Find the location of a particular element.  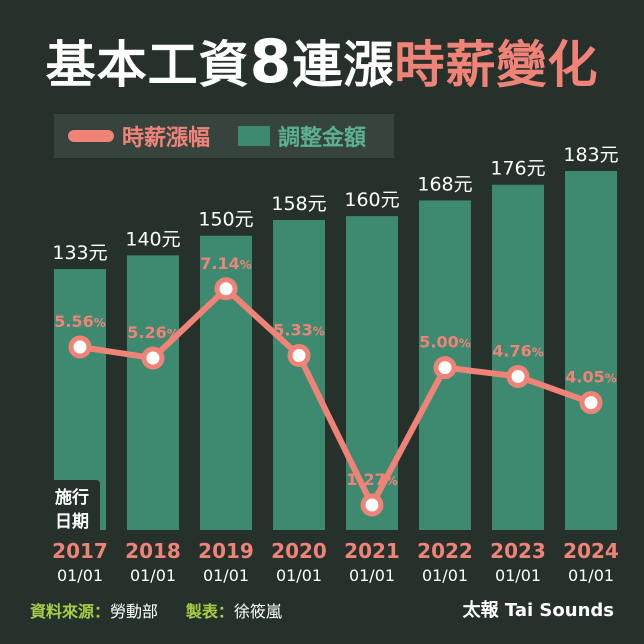

rate-point-2019 is located at coordinates (226, 289).